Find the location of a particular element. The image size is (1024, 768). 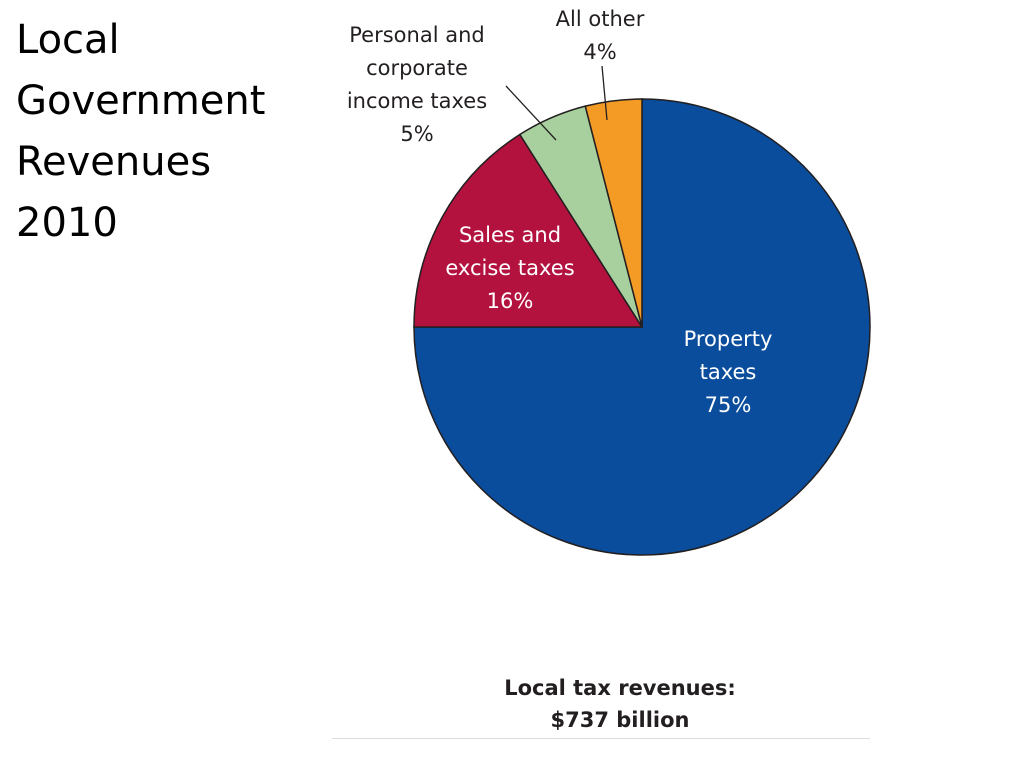

label-leader-lines is located at coordinates (556, 103).